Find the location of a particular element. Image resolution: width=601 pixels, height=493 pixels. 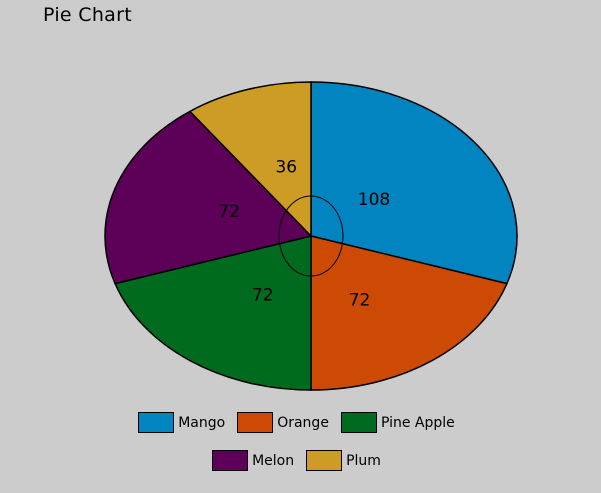

data-label-mango: 108 is located at coordinates (374, 200).